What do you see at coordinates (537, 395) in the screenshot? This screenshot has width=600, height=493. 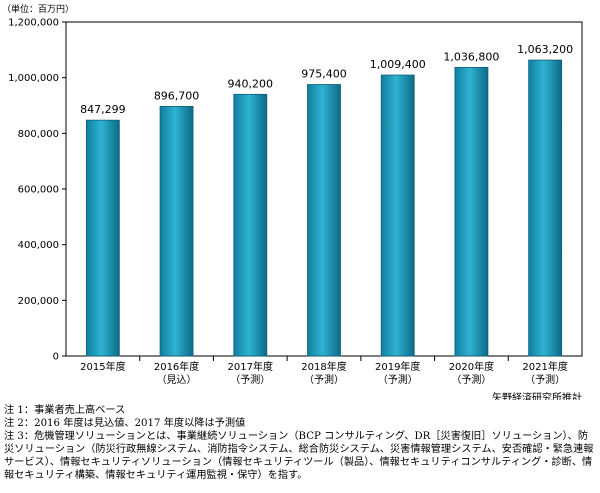 I see `source-label: 矢野経済研究所推計` at bounding box center [537, 395].